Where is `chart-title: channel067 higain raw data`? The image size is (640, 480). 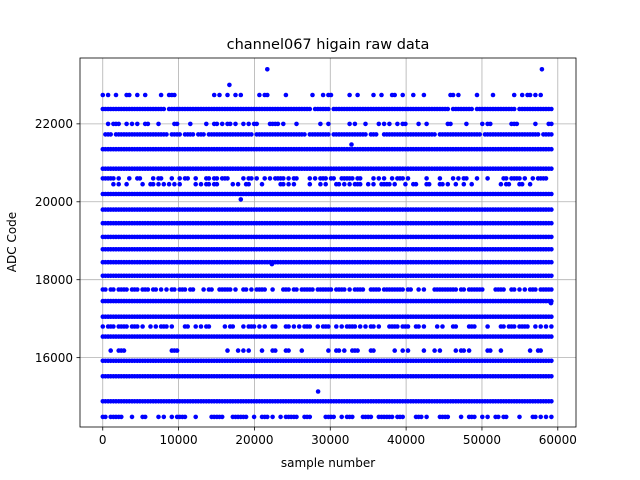
chart-title: channel067 higain raw data is located at coordinates (328, 45).